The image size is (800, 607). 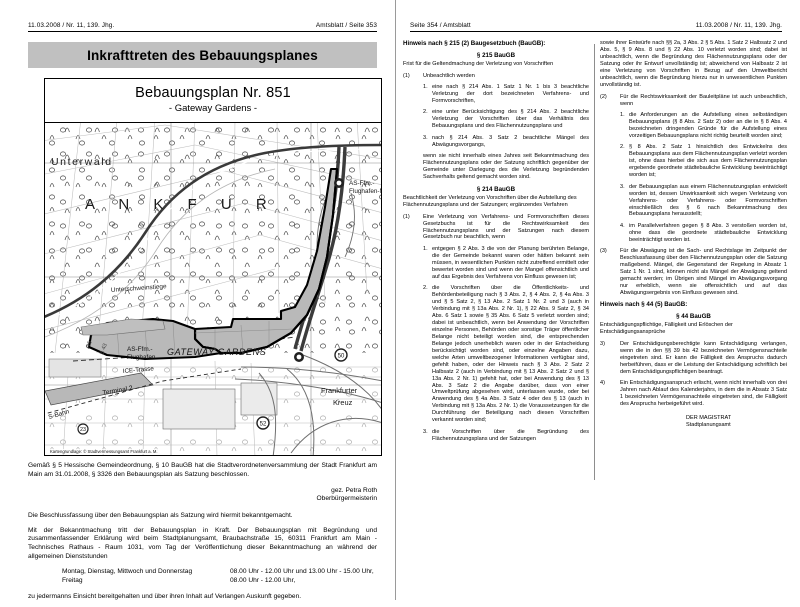 I want to click on map-label-gateway-gardens: GATEWAY GARDENS, so click(x=216, y=352).